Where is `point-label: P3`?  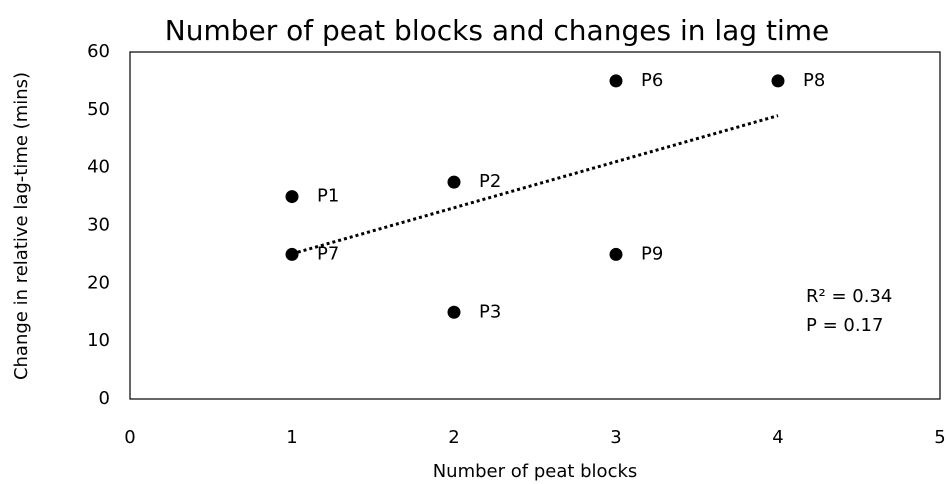
point-label: P3 is located at coordinates (490, 311).